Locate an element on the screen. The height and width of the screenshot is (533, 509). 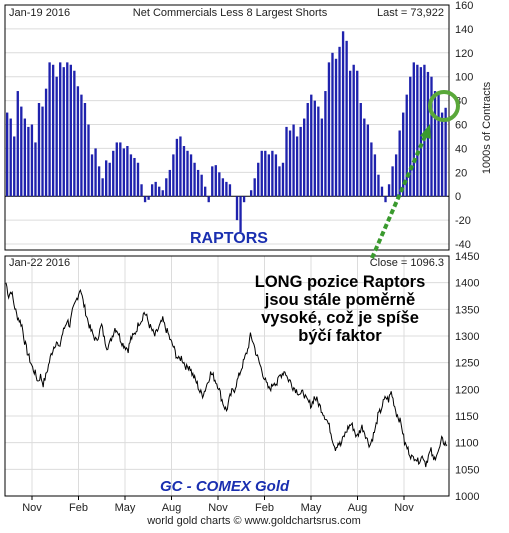
top-chart-title: Net Commercials Less 8 Largest Shorts is located at coordinates (230, 13).